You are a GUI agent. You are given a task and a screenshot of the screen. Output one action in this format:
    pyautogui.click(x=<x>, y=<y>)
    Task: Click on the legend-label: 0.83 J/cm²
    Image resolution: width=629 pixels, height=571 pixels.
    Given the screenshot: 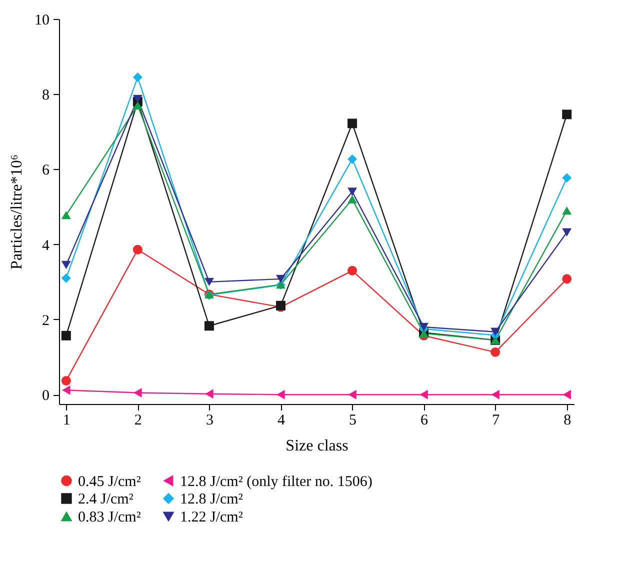 What is the action you would take?
    pyautogui.click(x=110, y=518)
    